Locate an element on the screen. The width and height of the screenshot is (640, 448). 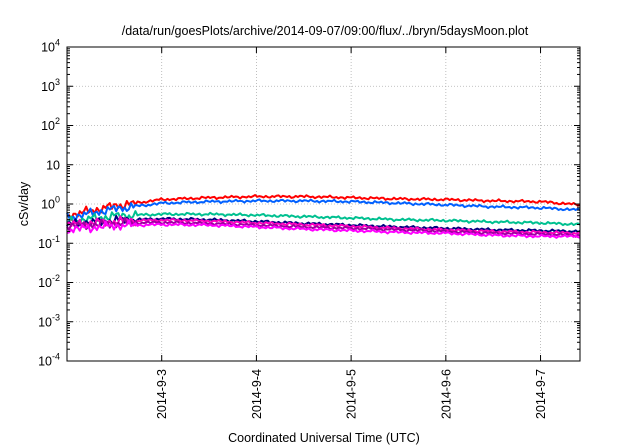
y-tick-label-exponent: 4 is located at coordinates (57, 43).